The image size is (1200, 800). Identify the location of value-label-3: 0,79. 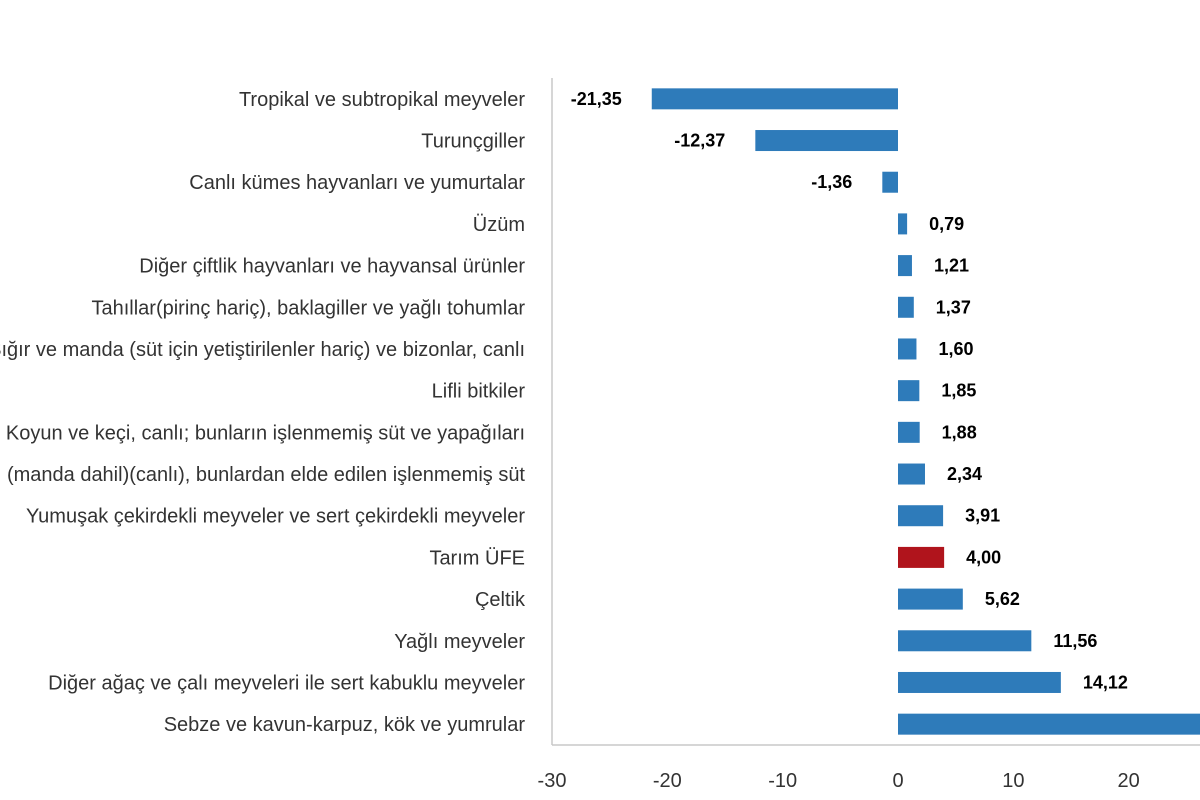
(946, 224).